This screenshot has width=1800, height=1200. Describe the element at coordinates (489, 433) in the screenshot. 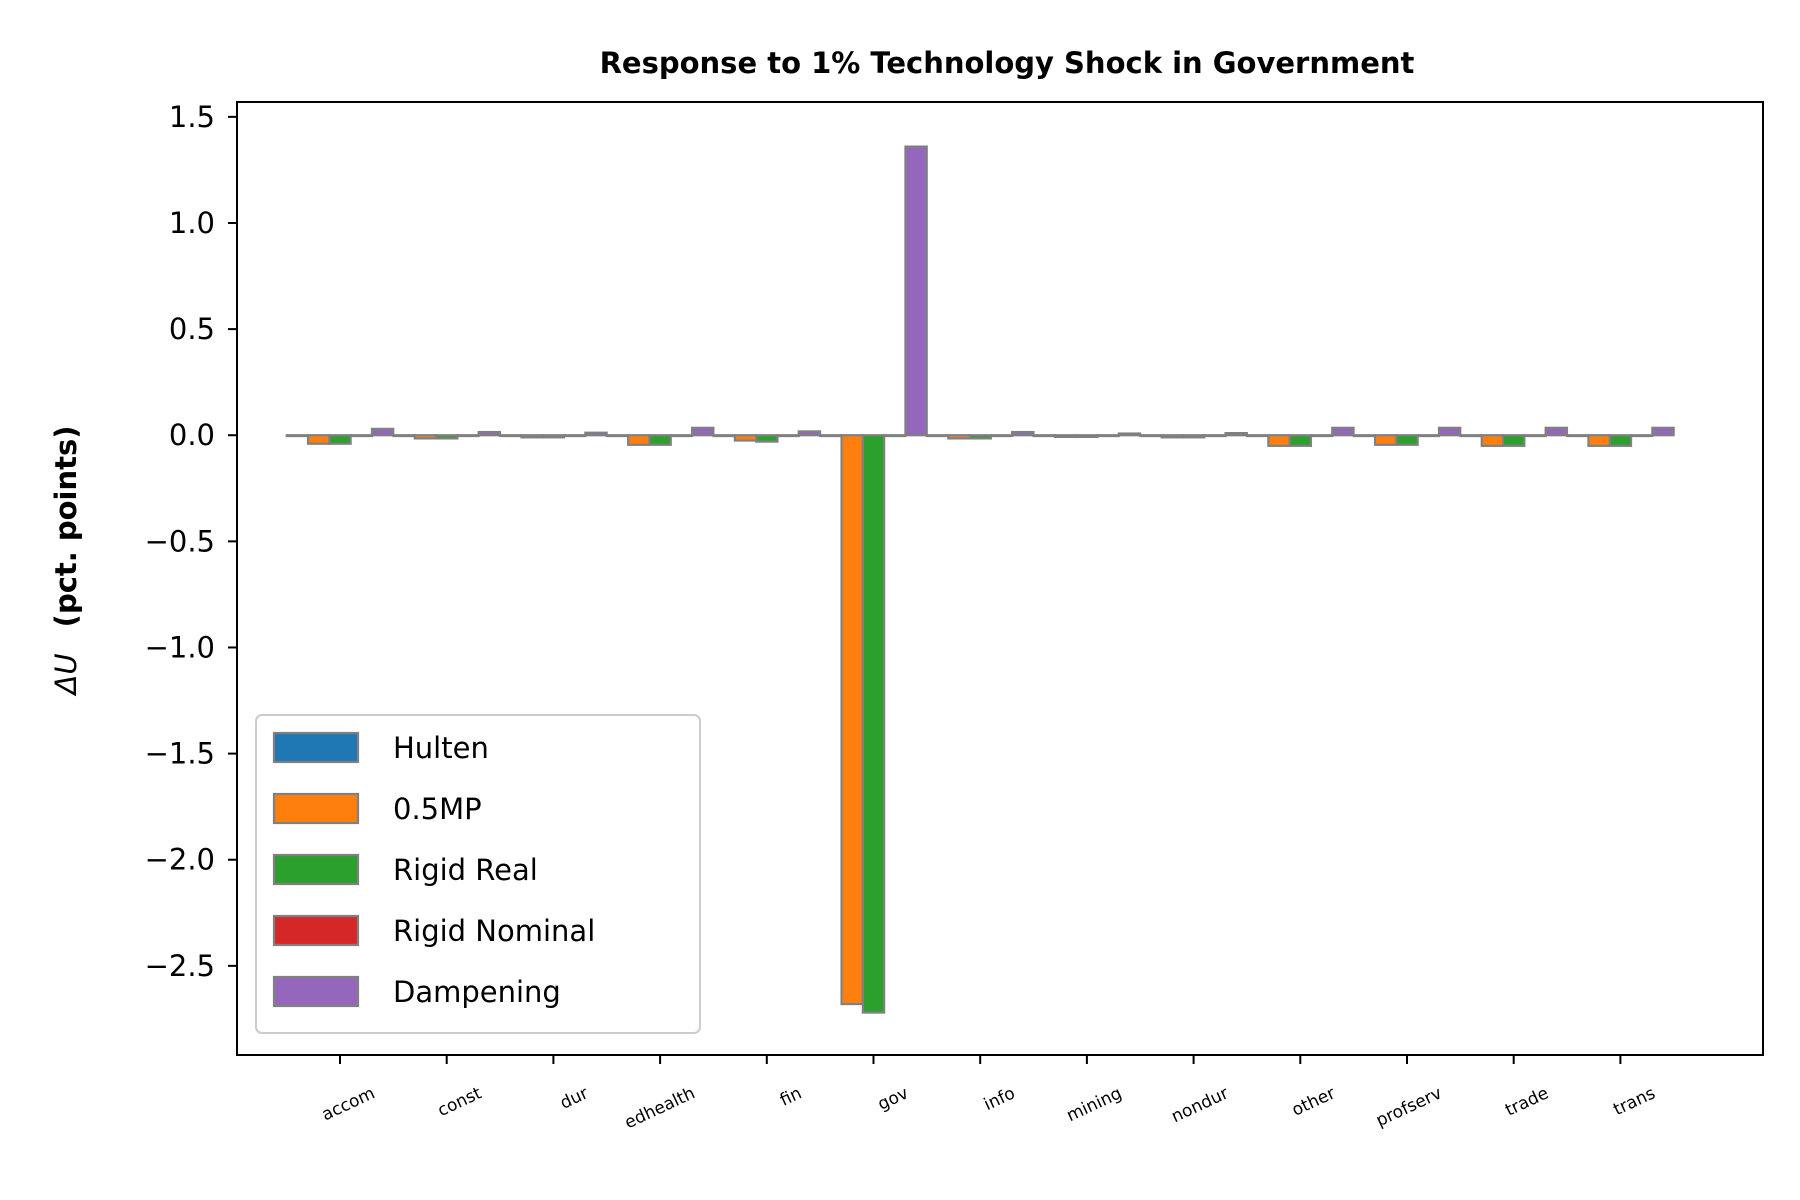

I see `bar-const-dampening` at that location.